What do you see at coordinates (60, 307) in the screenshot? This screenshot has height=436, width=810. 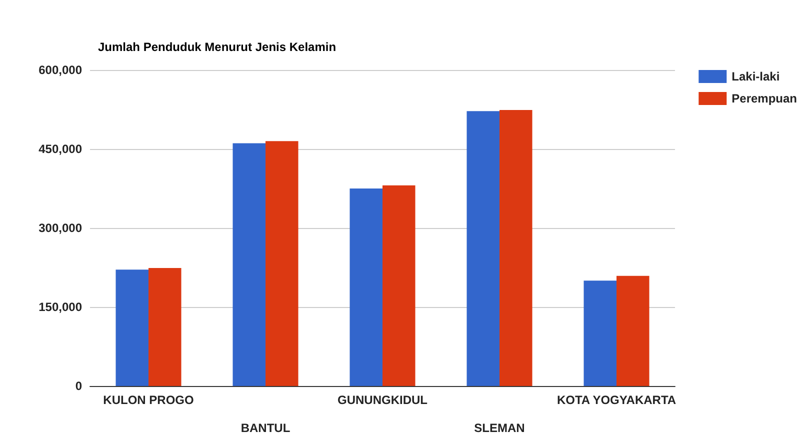 I see `y-tick-label: 150,000` at bounding box center [60, 307].